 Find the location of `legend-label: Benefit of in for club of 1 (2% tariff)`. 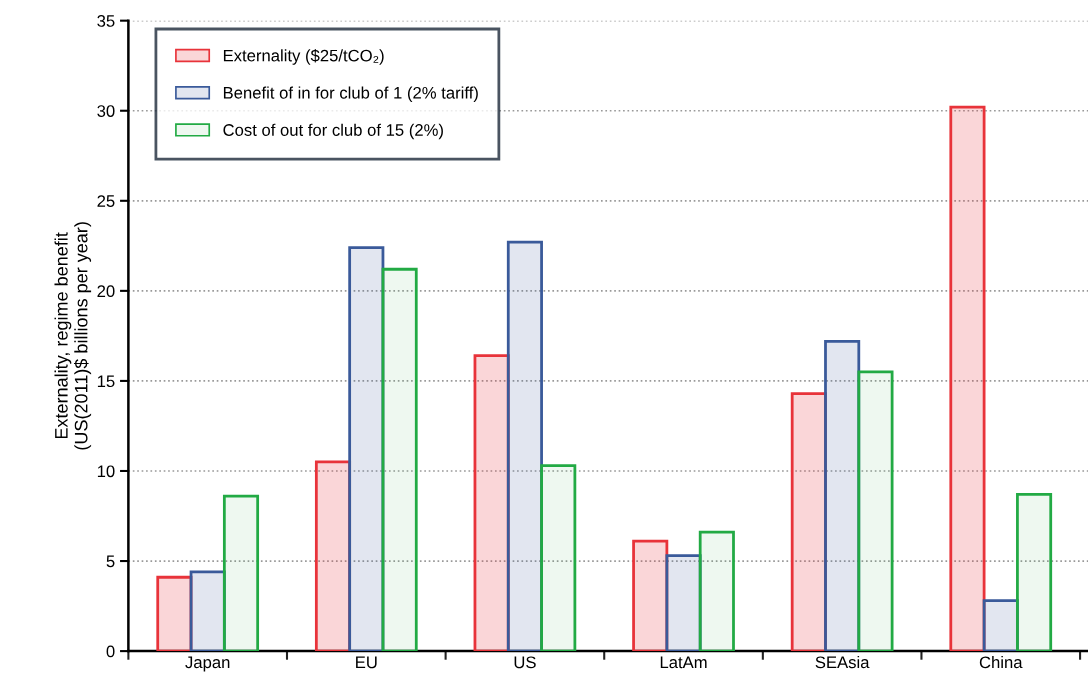

legend-label: Benefit of in for club of 1 (2% tariff) is located at coordinates (350, 94).